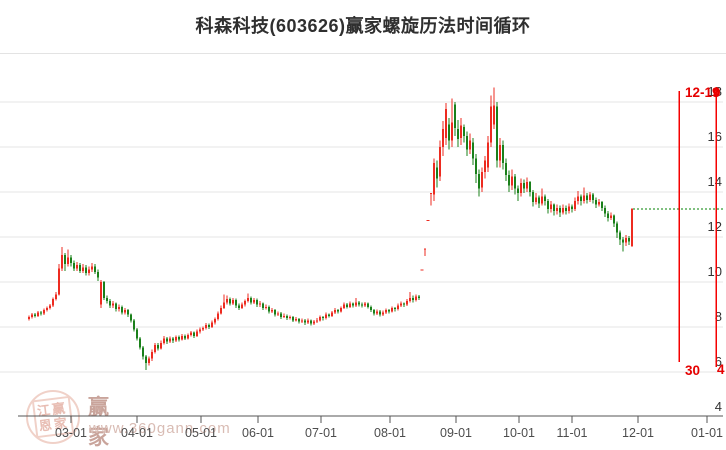 This screenshot has height=450, width=726. Describe the element at coordinates (715, 271) in the screenshot. I see `y-tick-label: 10` at that location.